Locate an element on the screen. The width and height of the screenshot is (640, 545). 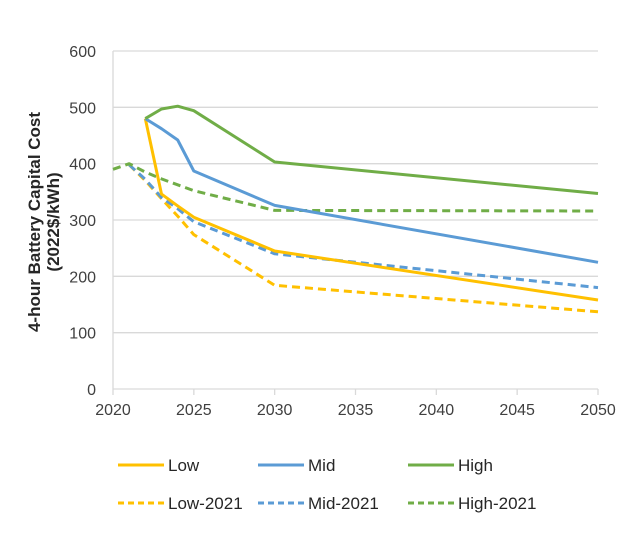
y-tick-label: 200 is located at coordinates (82, 277).